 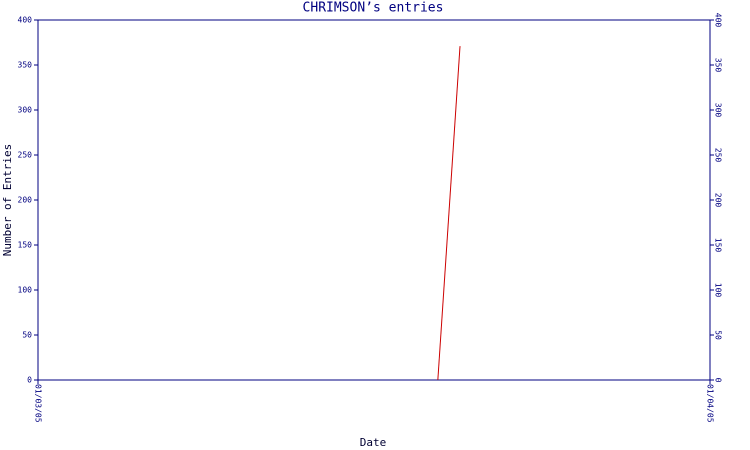 What do you see at coordinates (710, 403) in the screenshot?
I see `x-tick-label: 01/04/05` at bounding box center [710, 403].